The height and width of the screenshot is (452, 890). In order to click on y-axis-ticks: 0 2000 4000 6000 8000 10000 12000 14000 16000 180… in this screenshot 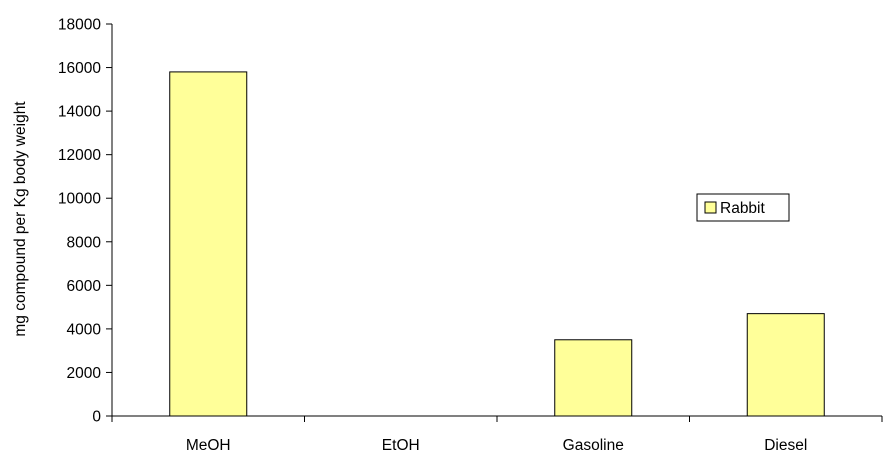, I will do `click(85, 221)`.